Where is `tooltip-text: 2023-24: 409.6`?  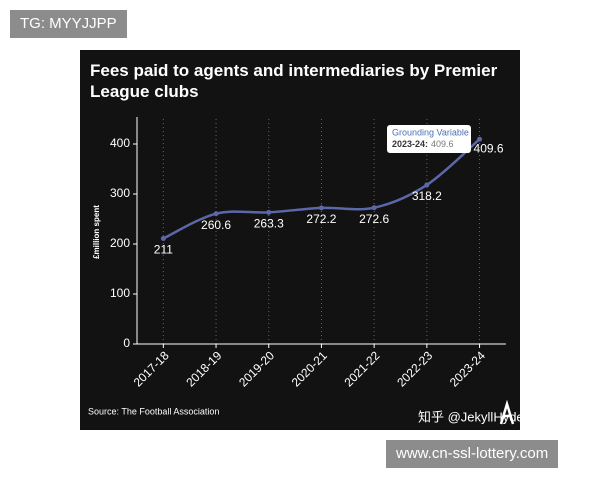
tooltip-text: 2023-24: 409.6 is located at coordinates (423, 144).